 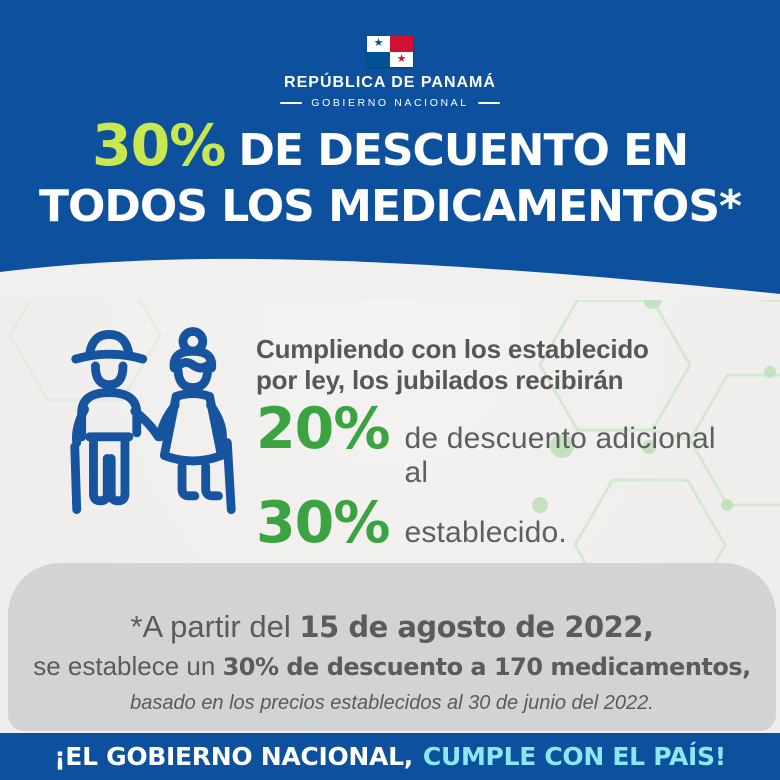 What do you see at coordinates (158, 146) in the screenshot?
I see `headline-percent: 30%` at bounding box center [158, 146].